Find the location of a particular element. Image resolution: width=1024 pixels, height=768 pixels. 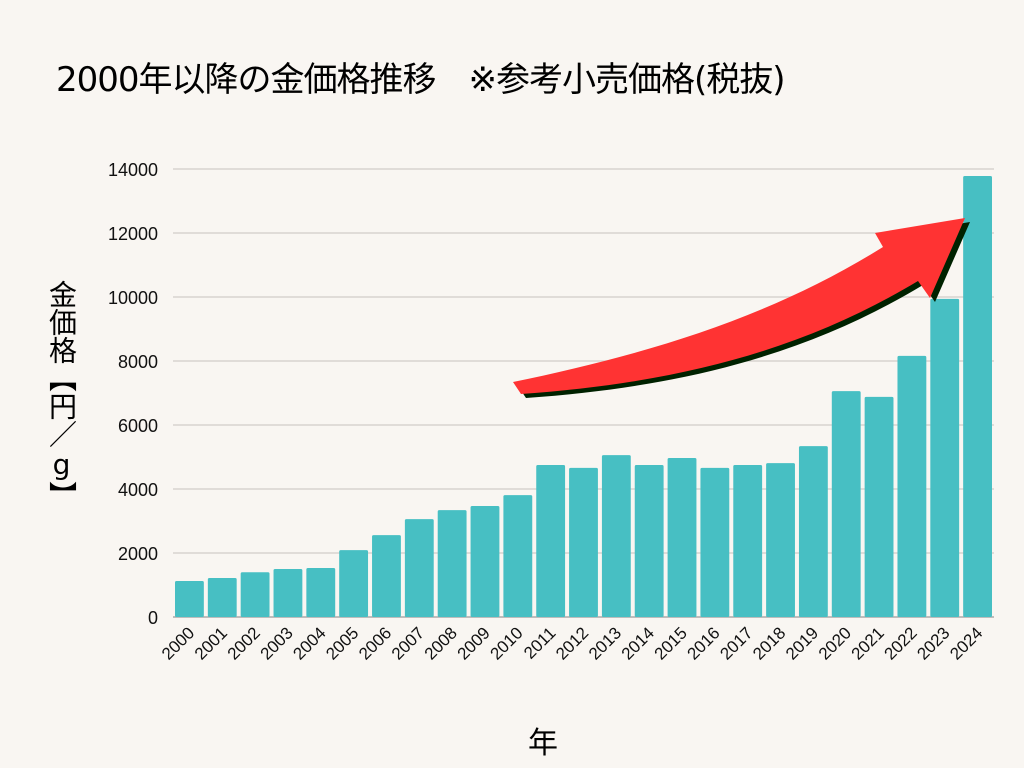

y-tick-label: 10000 is located at coordinates (133, 298).